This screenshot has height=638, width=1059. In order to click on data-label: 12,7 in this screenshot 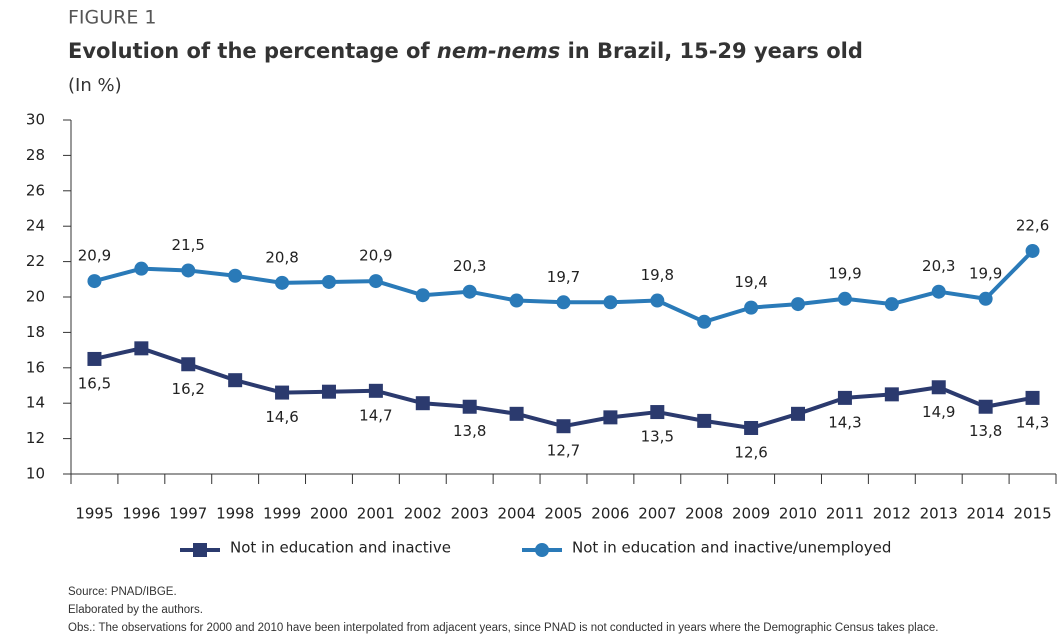, I will do `click(563, 451)`.